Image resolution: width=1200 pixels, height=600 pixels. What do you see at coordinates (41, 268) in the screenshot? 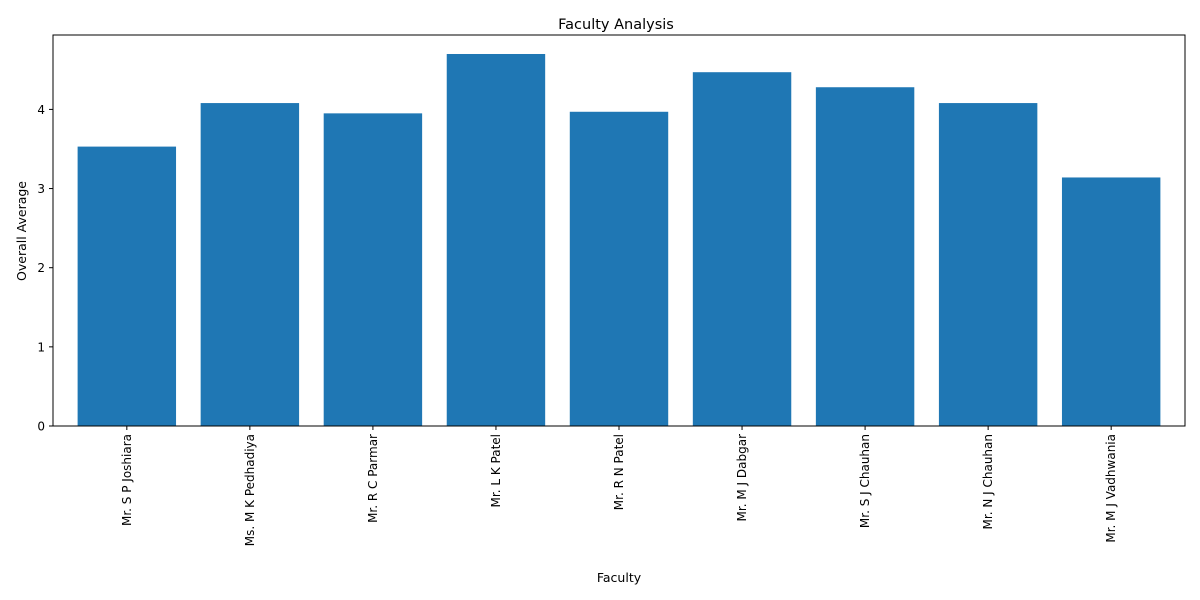
I see `y-tick-label: 2` at bounding box center [41, 268].